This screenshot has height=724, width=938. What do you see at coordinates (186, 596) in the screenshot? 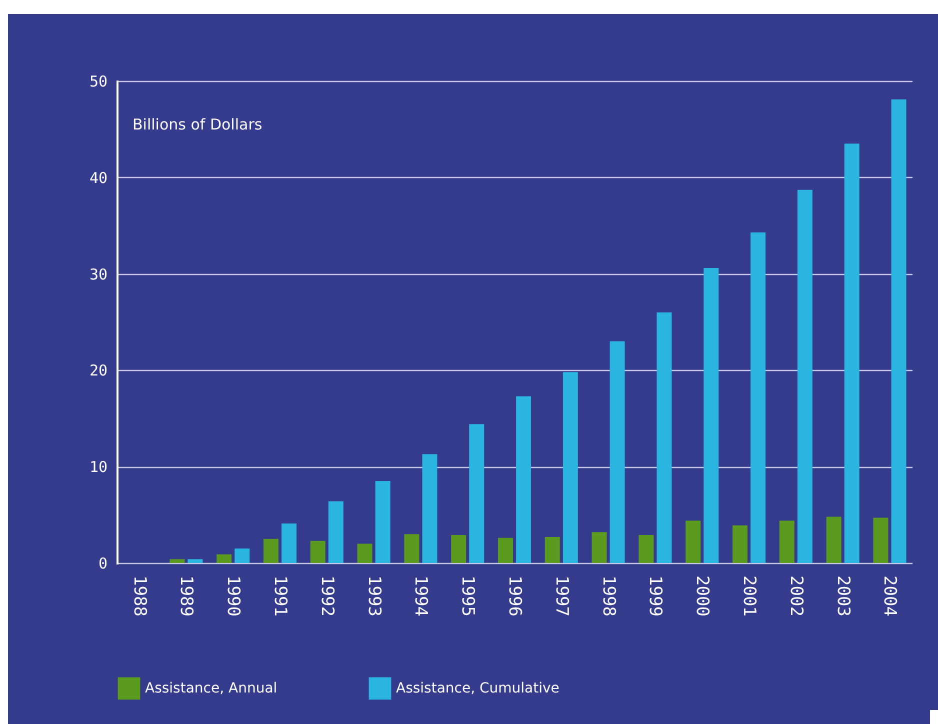
I see `x-tick-label: 1989` at bounding box center [186, 596].